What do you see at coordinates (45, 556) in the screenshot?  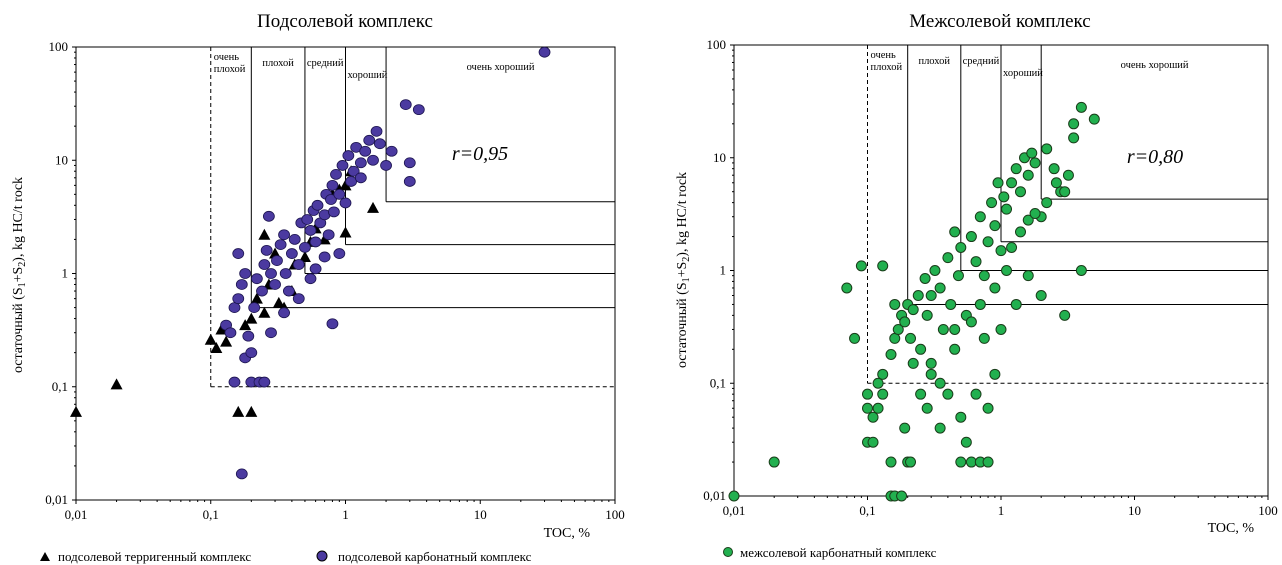 I see `legend-marker-triangle` at bounding box center [45, 556].